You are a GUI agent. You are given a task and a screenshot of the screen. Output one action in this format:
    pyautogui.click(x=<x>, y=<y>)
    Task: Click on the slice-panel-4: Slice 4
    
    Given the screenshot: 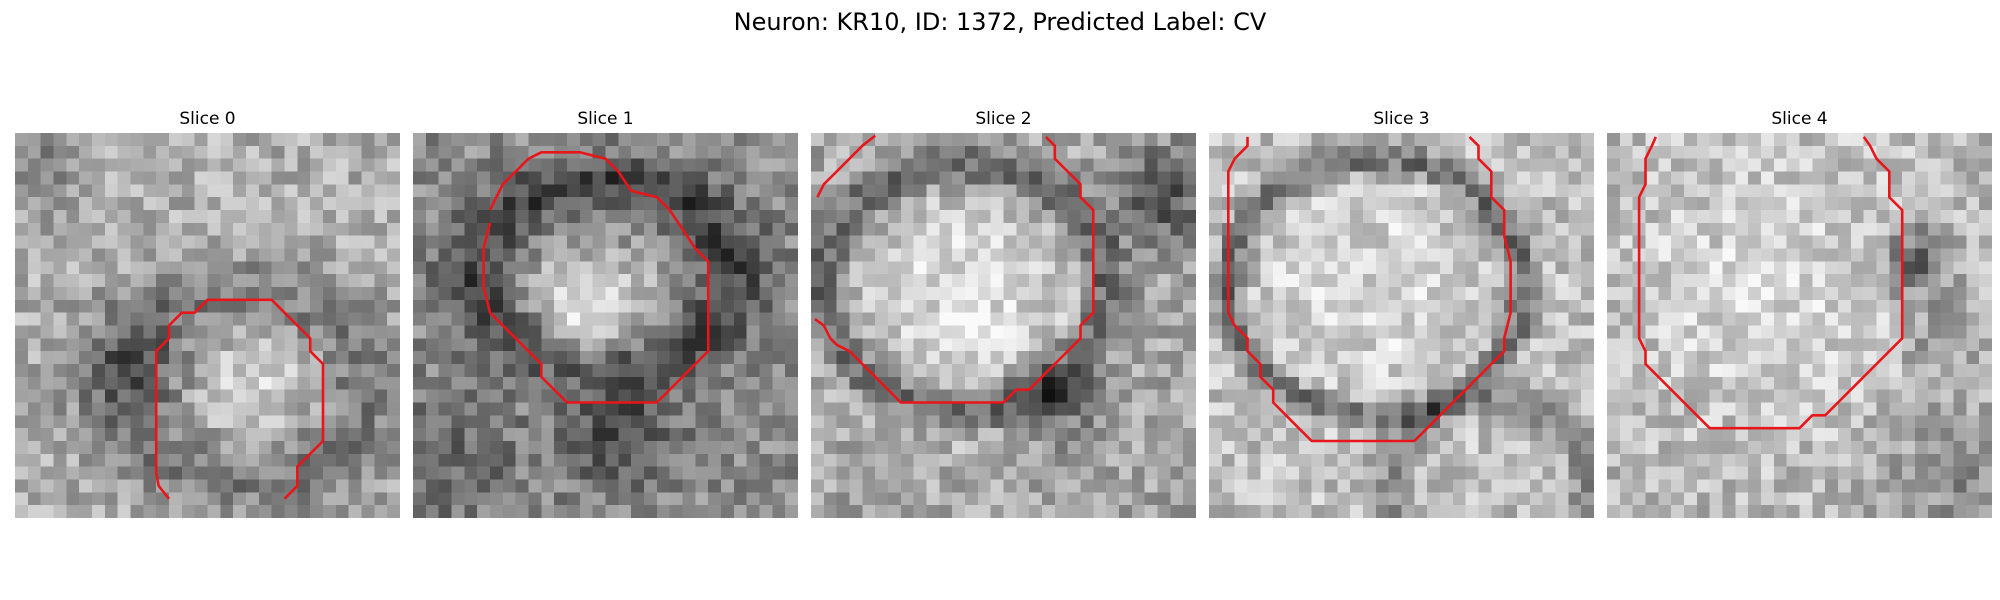 What is the action you would take?
    pyautogui.click(x=1799, y=313)
    